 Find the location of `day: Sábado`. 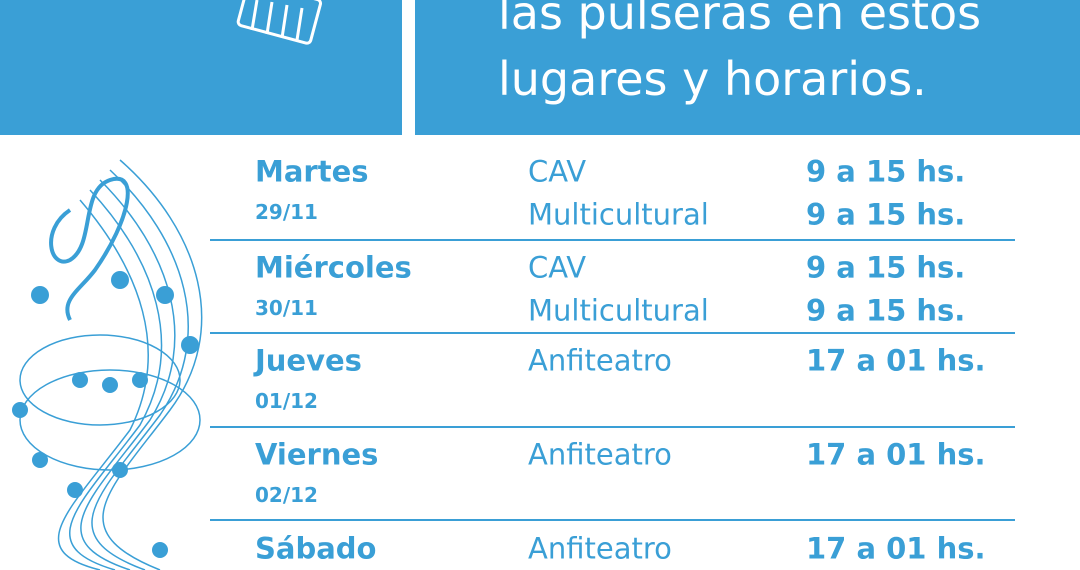

day: Sábado is located at coordinates (316, 548).